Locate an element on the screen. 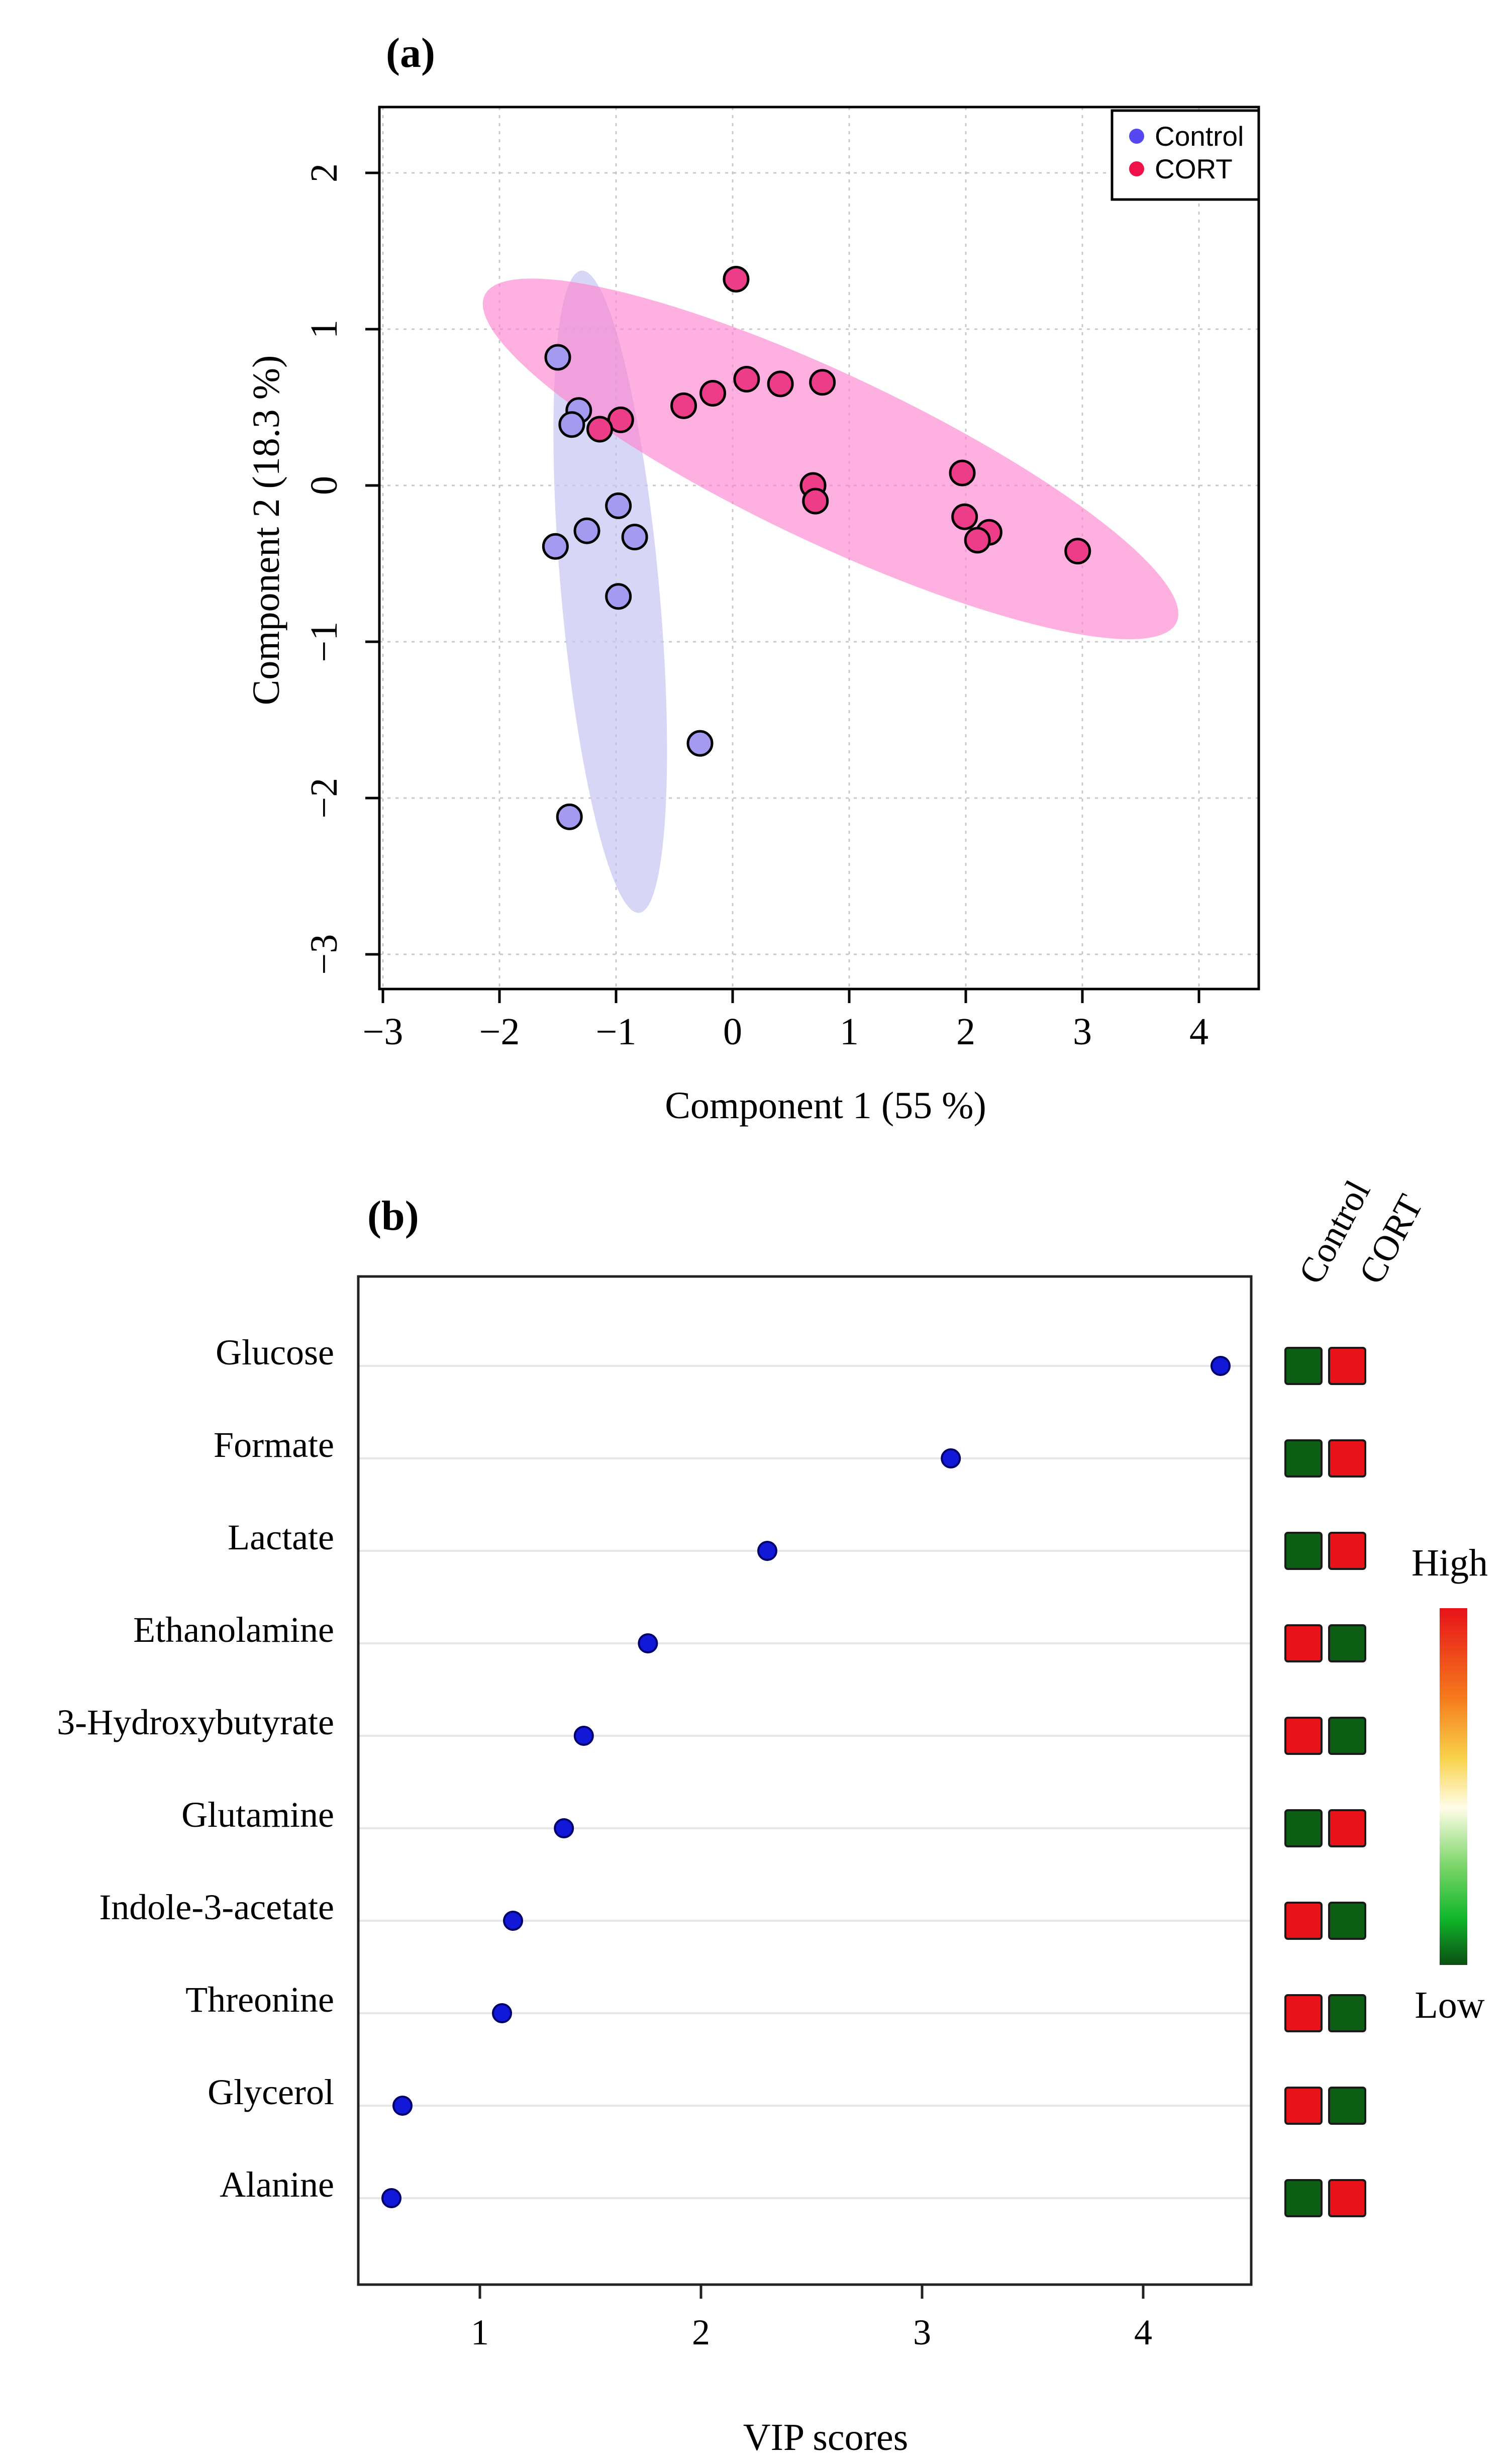 The image size is (1512, 2463). y-tick-label: −2 is located at coordinates (324, 798).